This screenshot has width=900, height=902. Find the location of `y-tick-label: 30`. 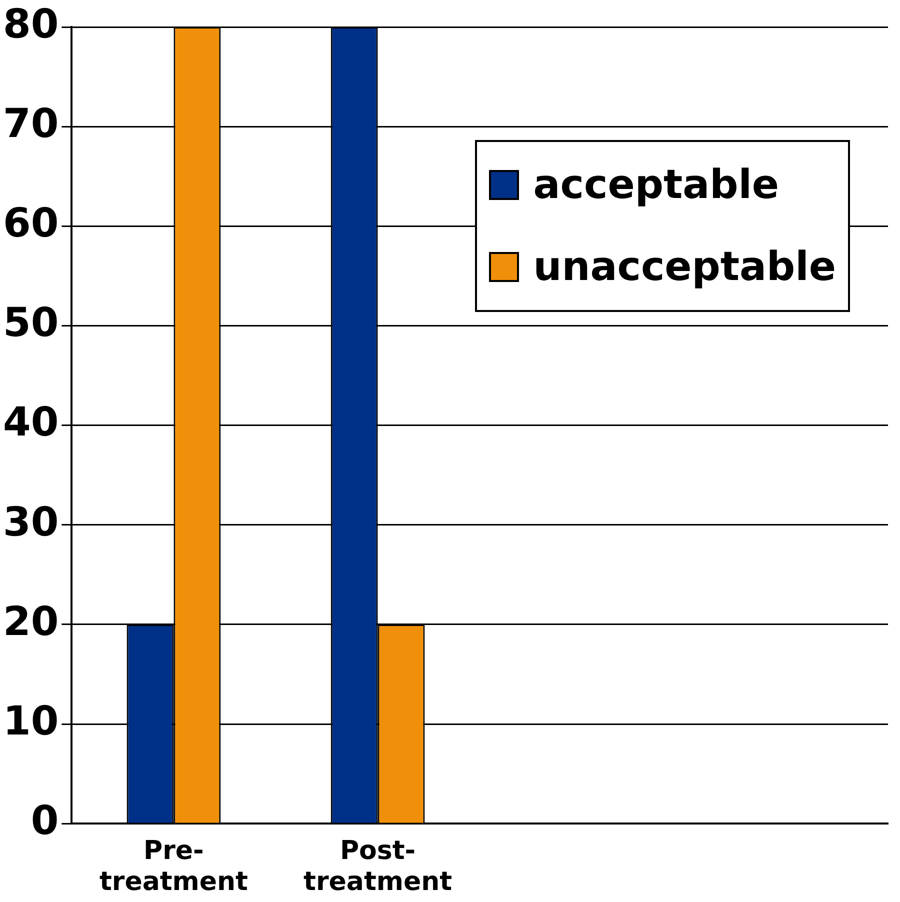

y-tick-label: 30 is located at coordinates (30, 522).